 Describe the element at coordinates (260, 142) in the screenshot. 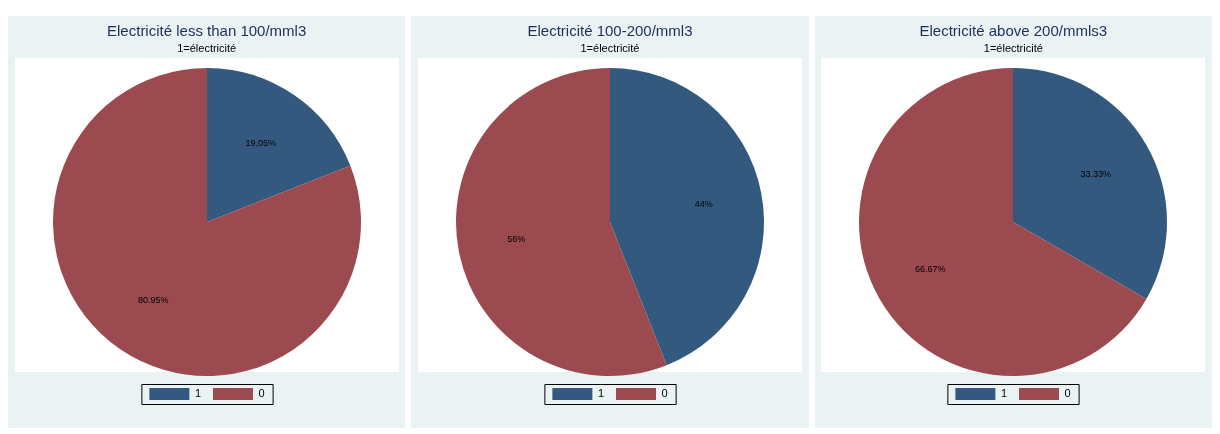

I see `data-label: 19.05%` at that location.